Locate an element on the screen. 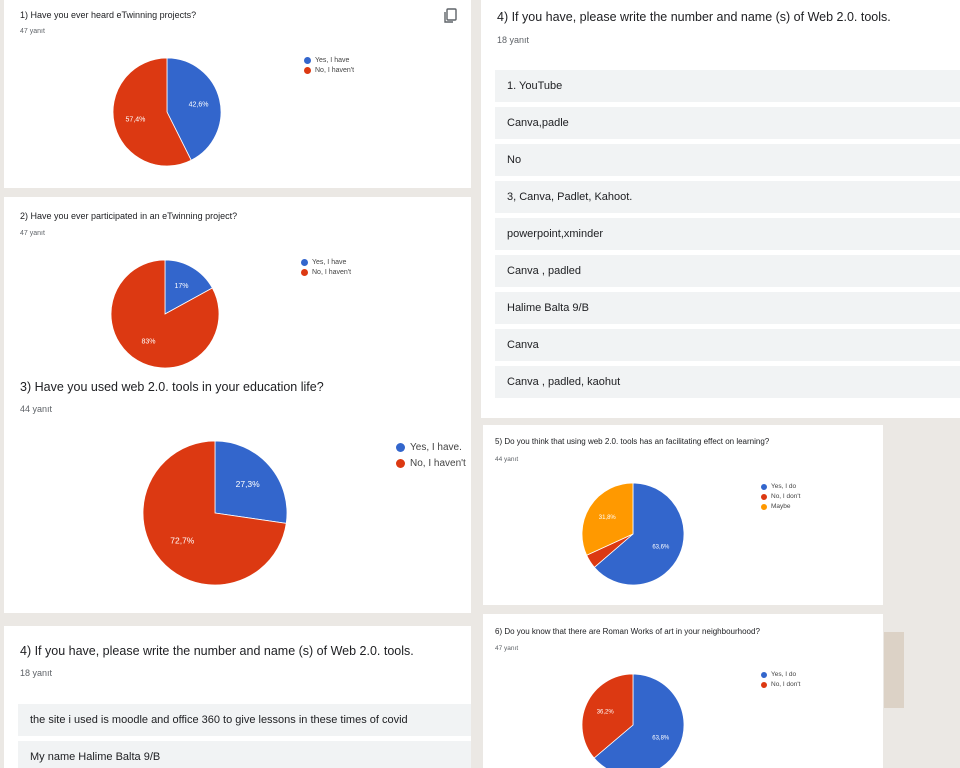  pie-slice-label: 27,3% is located at coordinates (248, 484).